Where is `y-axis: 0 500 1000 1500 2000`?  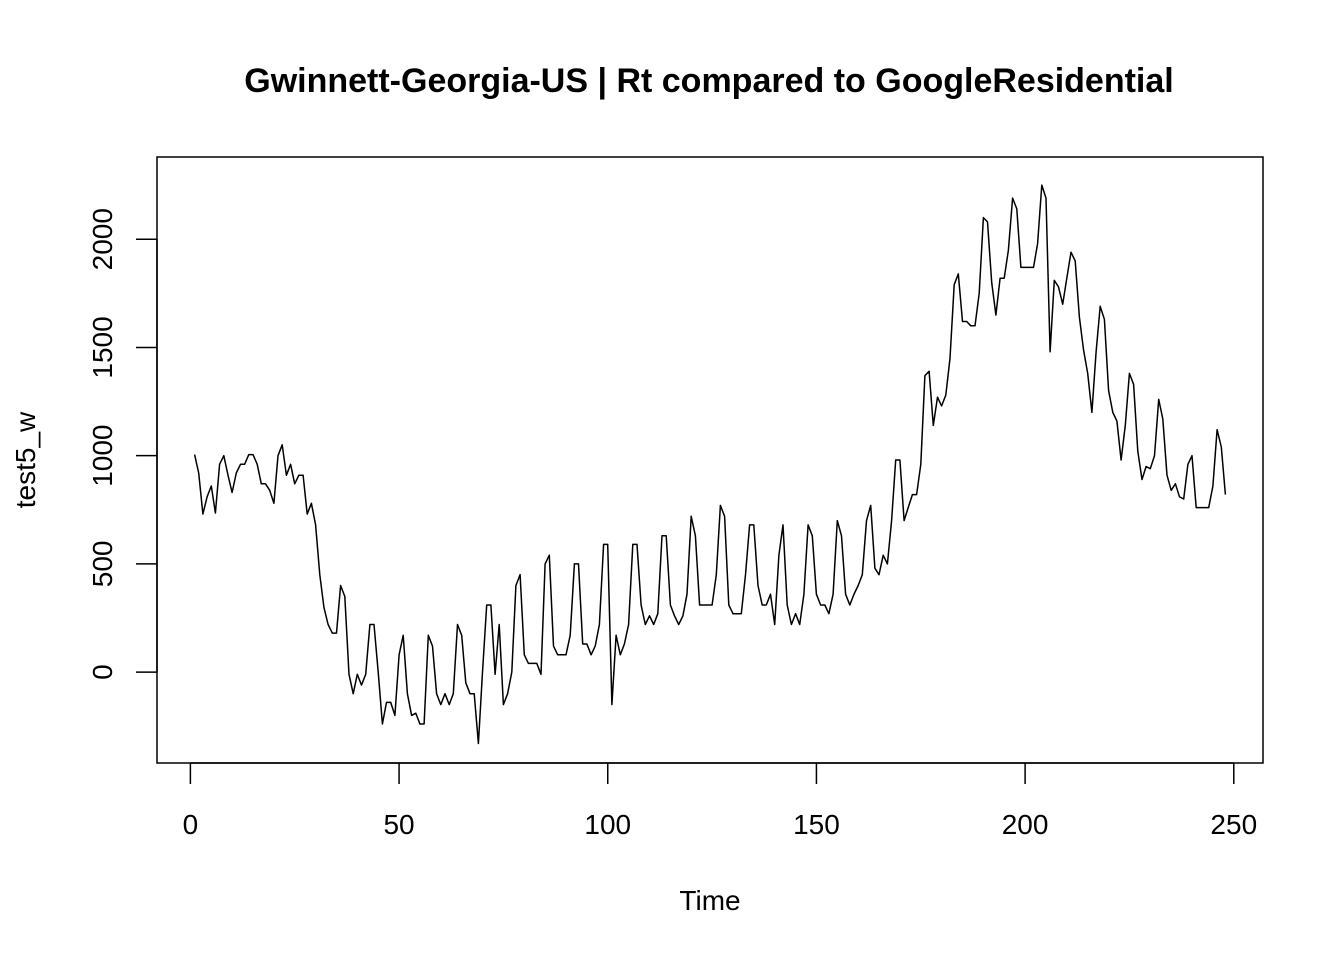
y-axis: 0 500 1000 1500 2000 is located at coordinates (122, 444).